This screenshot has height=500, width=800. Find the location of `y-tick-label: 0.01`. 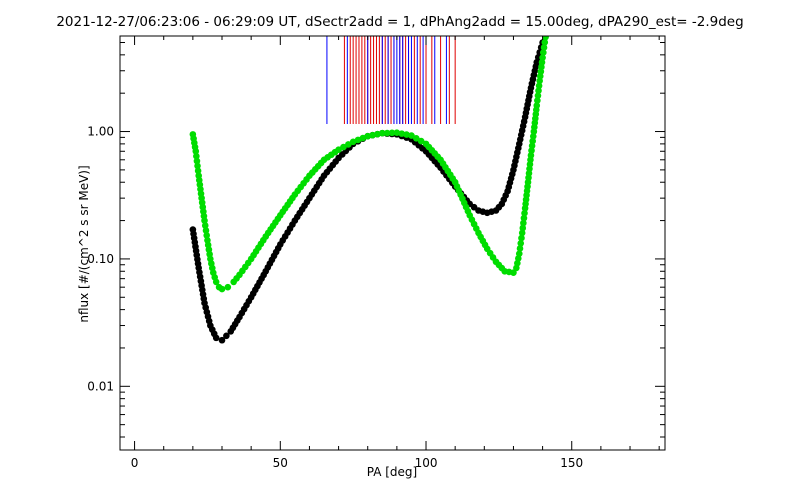

y-tick-label: 0.01 is located at coordinates (100, 386).